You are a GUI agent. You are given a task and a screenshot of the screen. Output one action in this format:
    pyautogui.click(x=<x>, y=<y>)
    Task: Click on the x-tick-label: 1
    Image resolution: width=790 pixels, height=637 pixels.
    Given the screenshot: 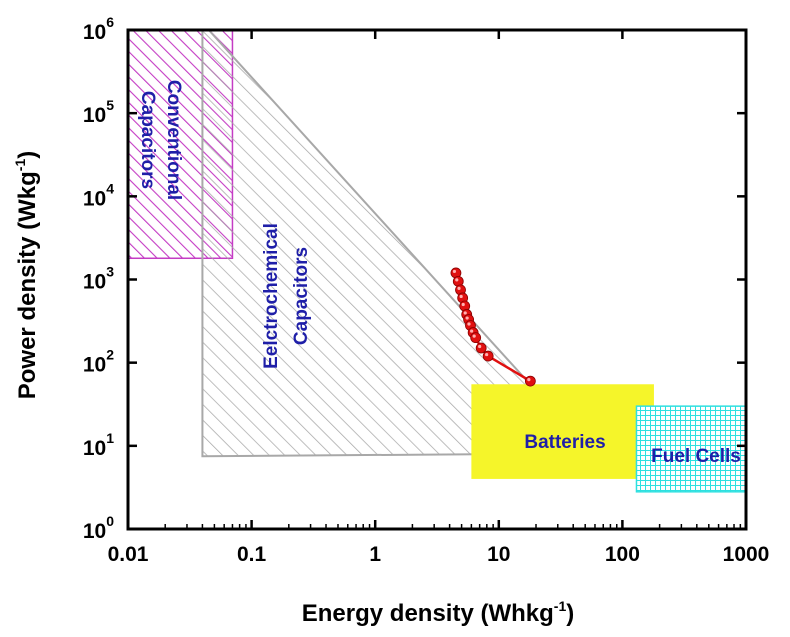 What is the action you would take?
    pyautogui.click(x=375, y=554)
    